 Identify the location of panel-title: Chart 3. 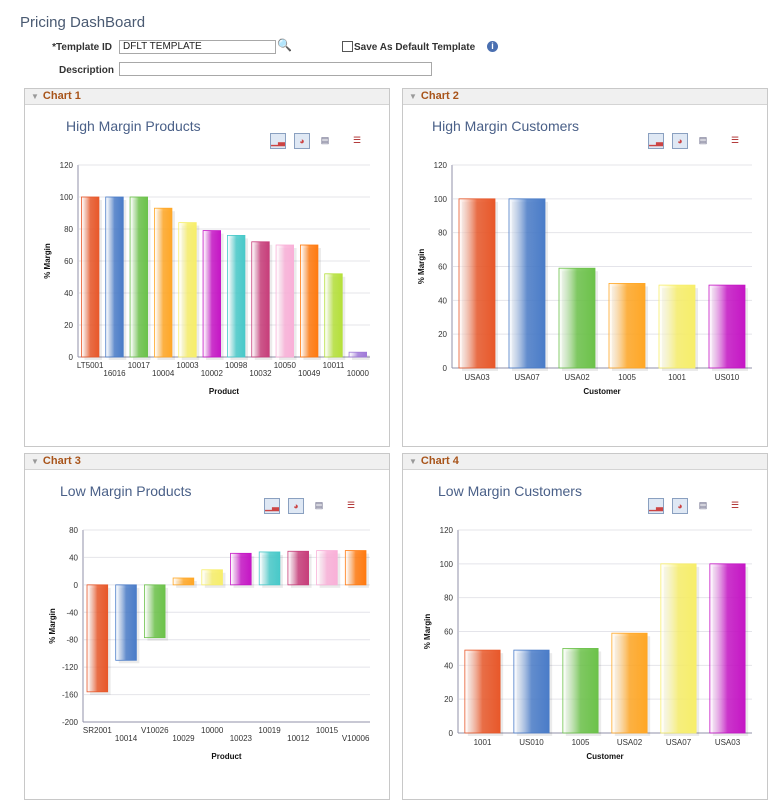
(61, 461).